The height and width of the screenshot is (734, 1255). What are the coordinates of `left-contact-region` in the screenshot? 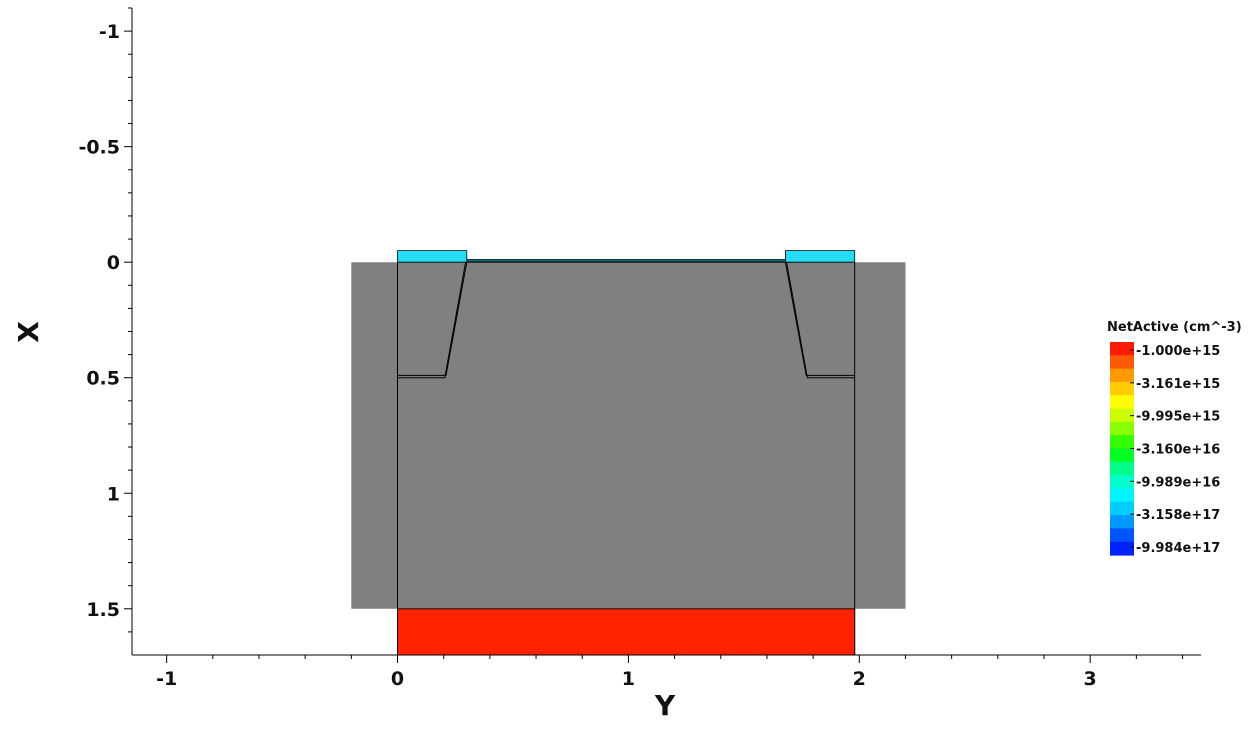 It's located at (432, 256).